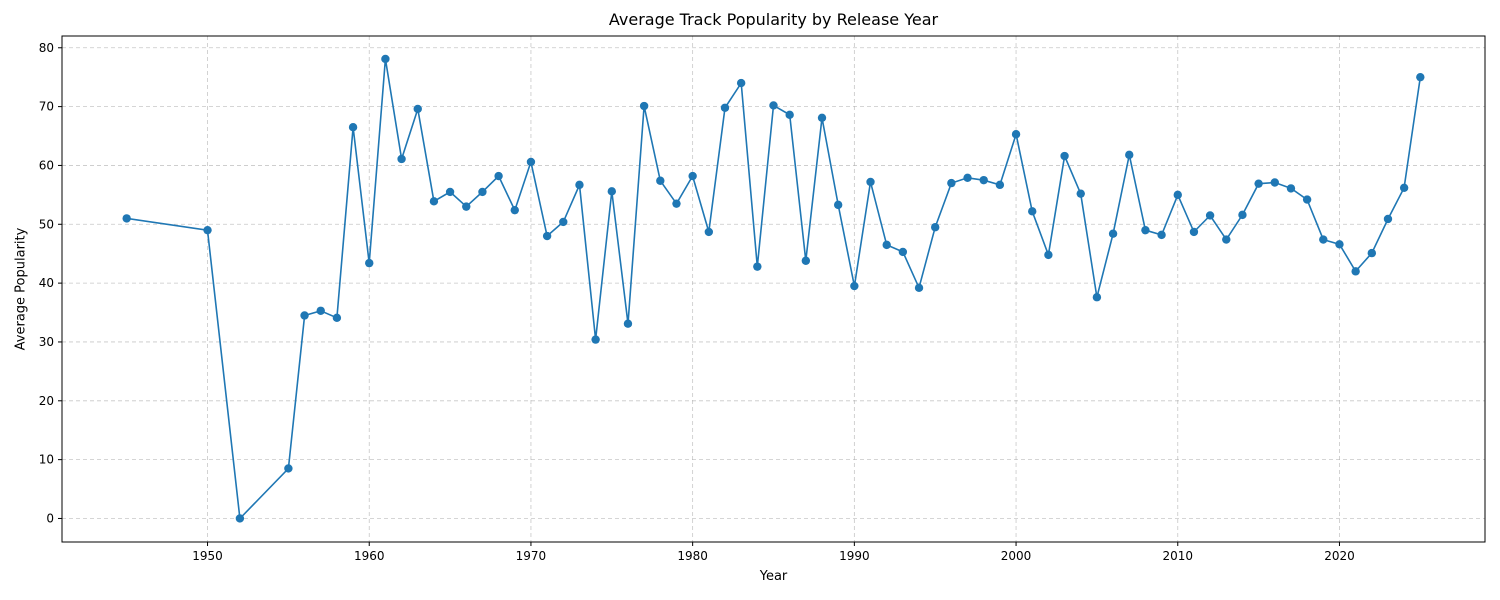 Image resolution: width=1500 pixels, height=600 pixels. Describe the element at coordinates (50, 518) in the screenshot. I see `y-tick-label: 0` at that location.